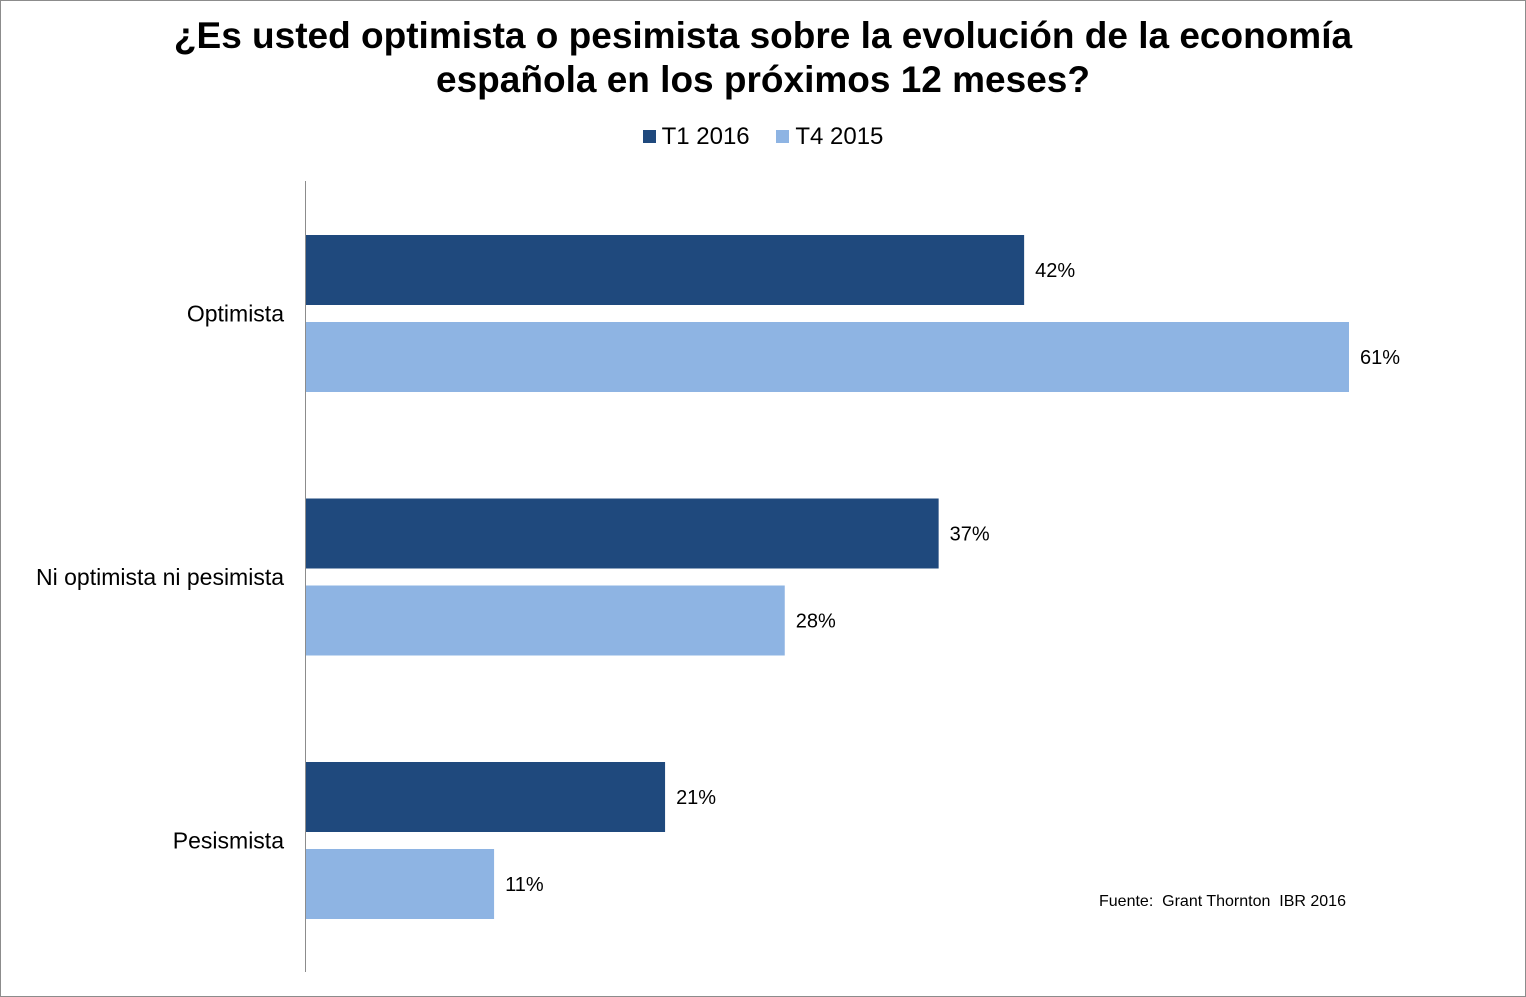 The width and height of the screenshot is (1526, 997). I want to click on data-label: 21%, so click(696, 798).